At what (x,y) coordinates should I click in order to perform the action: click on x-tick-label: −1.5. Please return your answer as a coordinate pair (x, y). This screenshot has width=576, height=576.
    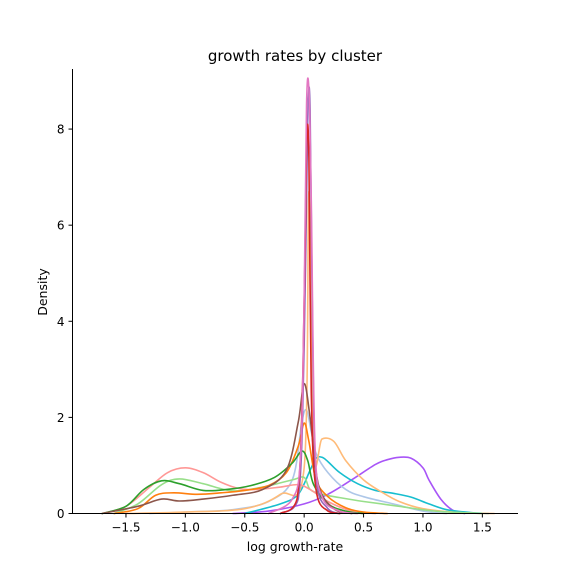
    Looking at the image, I should click on (125, 528).